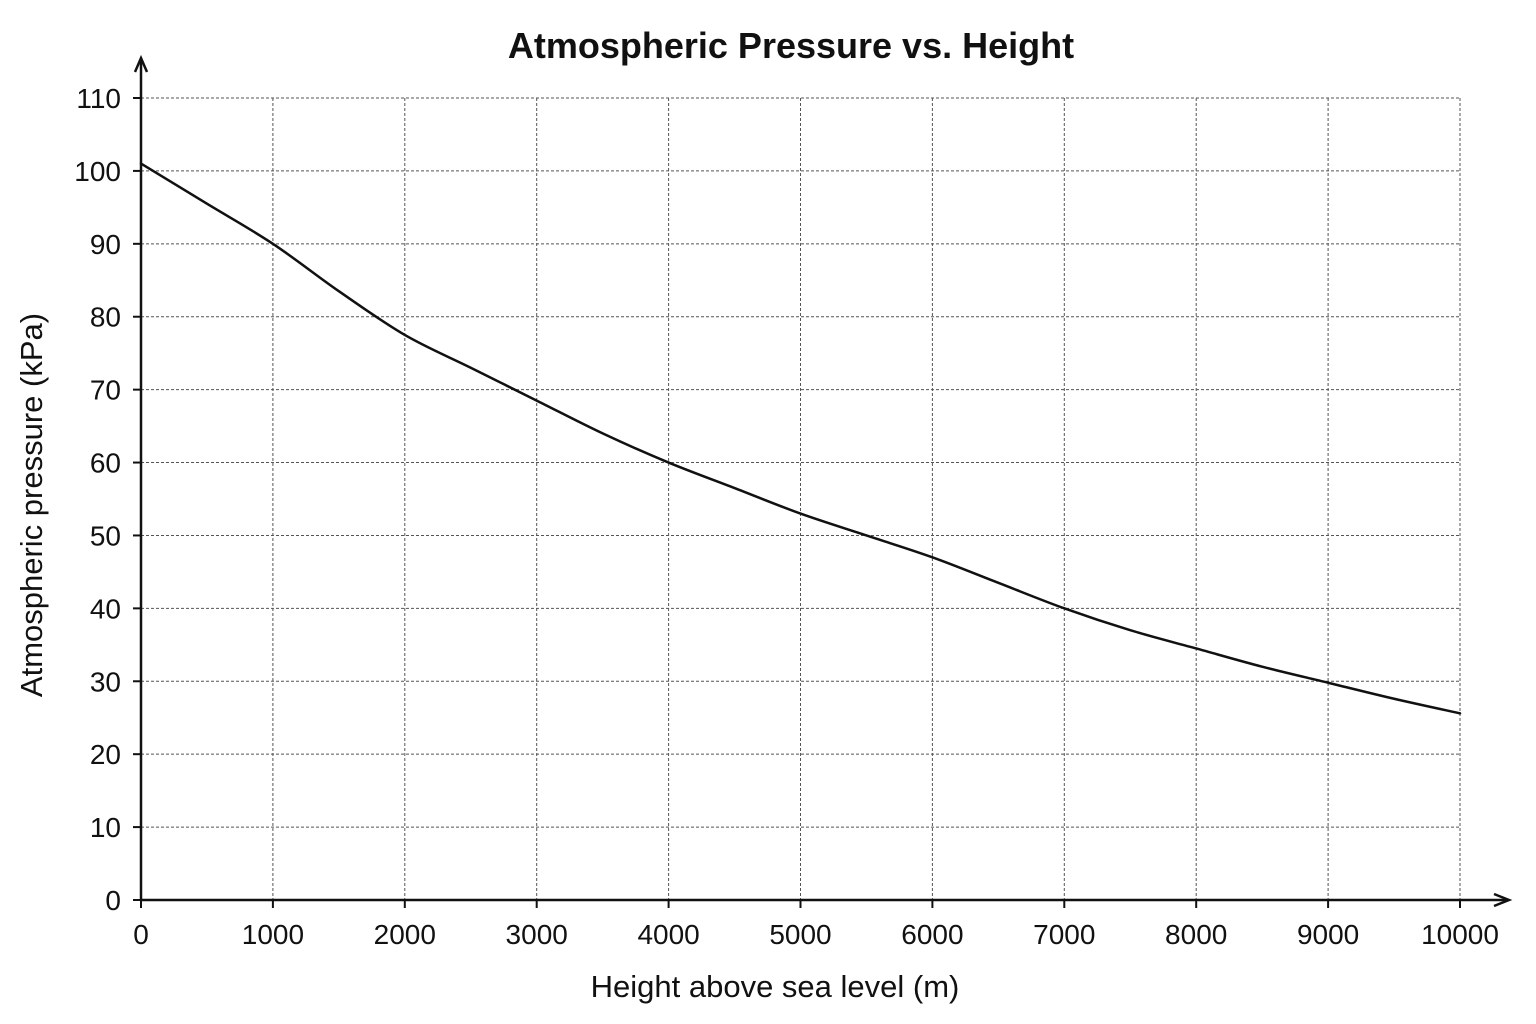 The width and height of the screenshot is (1536, 1024). I want to click on y-tick-label: 90, so click(105, 244).